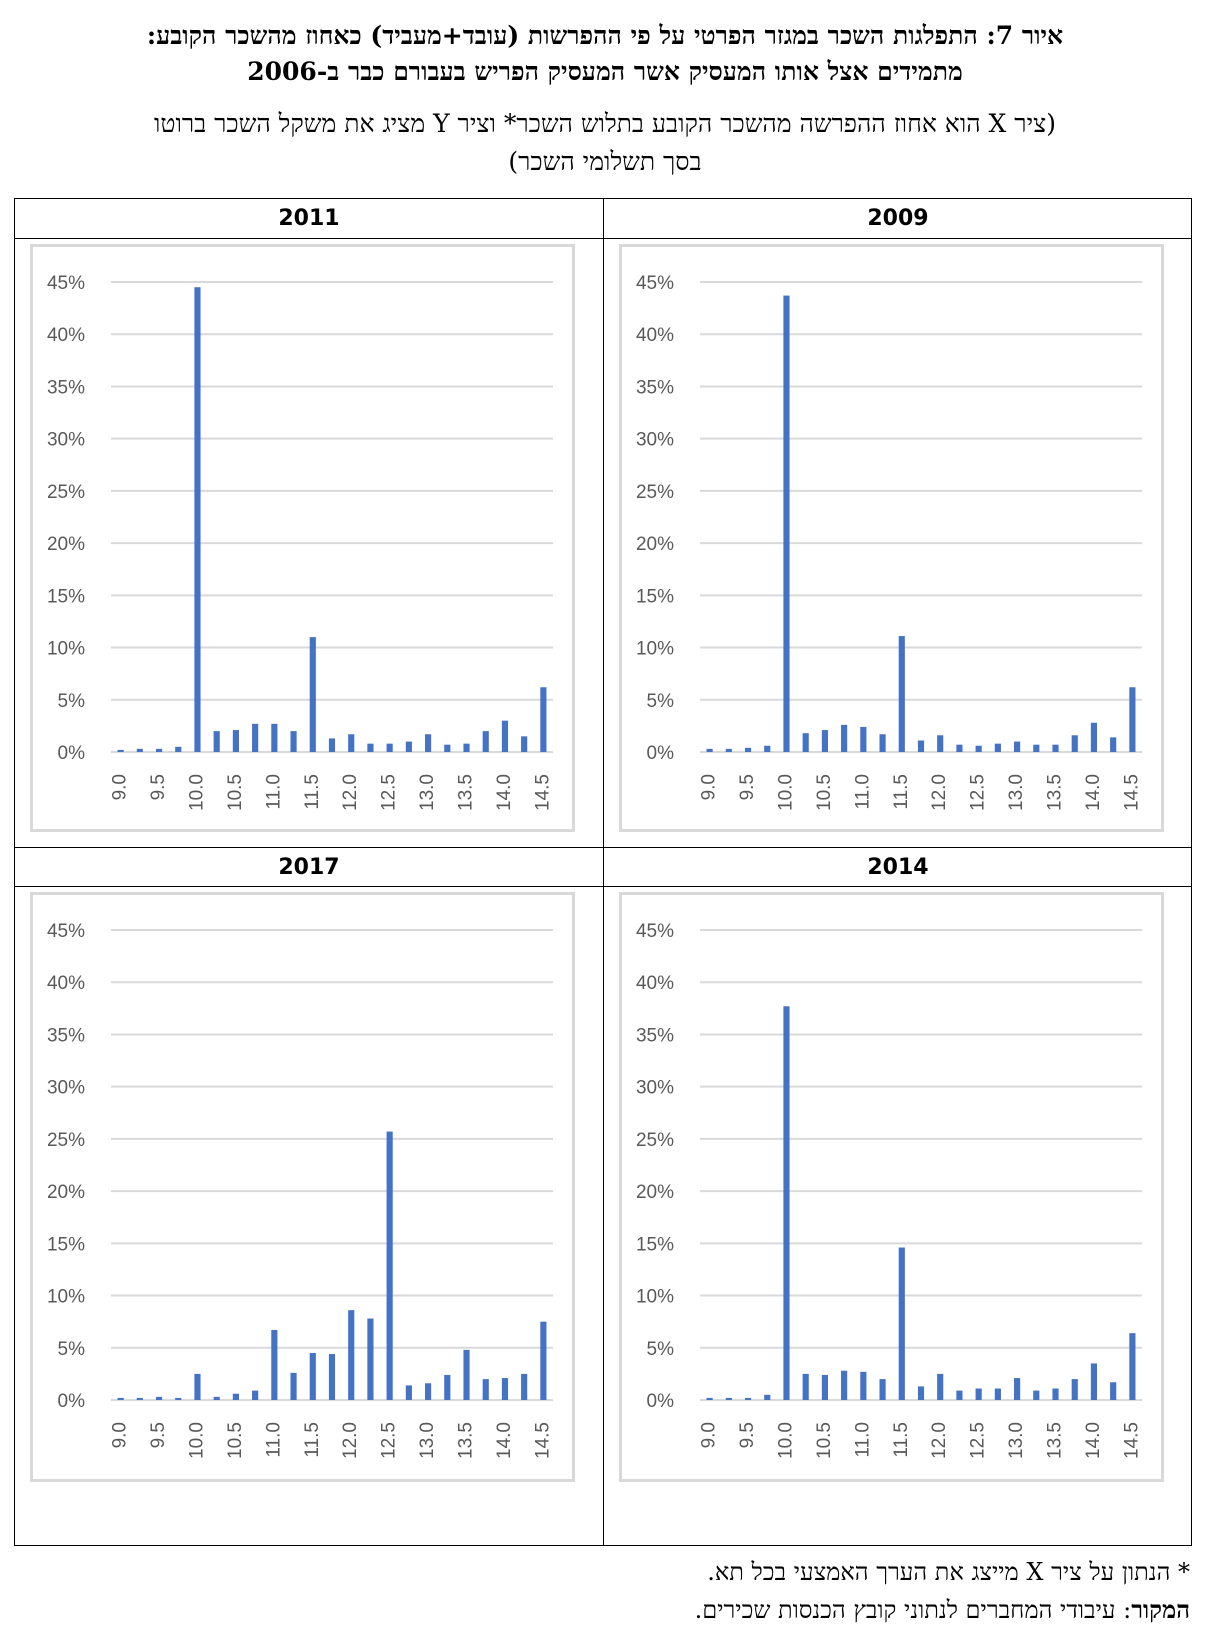 The width and height of the screenshot is (1210, 1640). What do you see at coordinates (309, 218) in the screenshot?
I see `panel-title-2011: 2011` at bounding box center [309, 218].